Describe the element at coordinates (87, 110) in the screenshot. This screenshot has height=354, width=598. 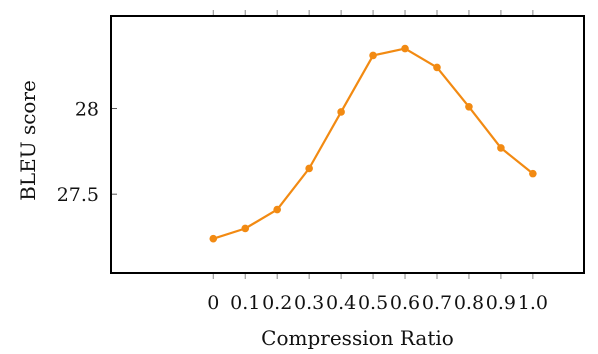
I see `y-tick-label: 28` at that location.